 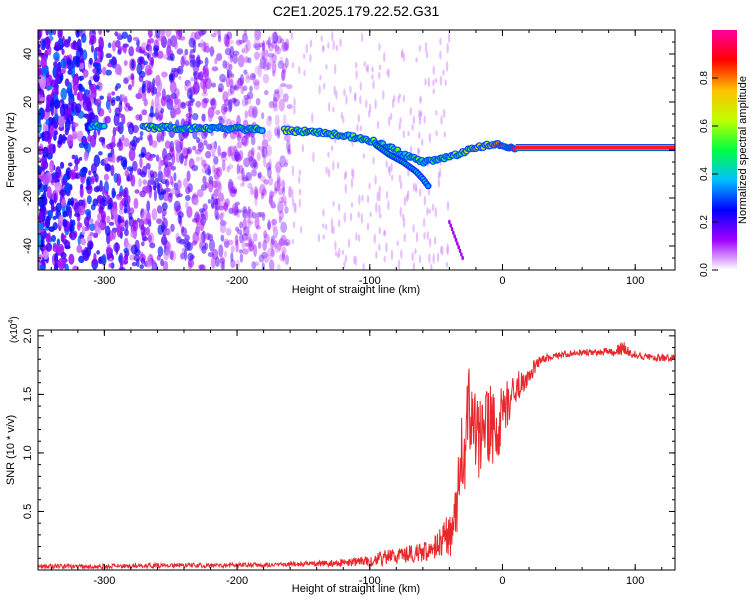 What do you see at coordinates (28, 511) in the screenshot?
I see `y-tick-label: 0.5` at bounding box center [28, 511].